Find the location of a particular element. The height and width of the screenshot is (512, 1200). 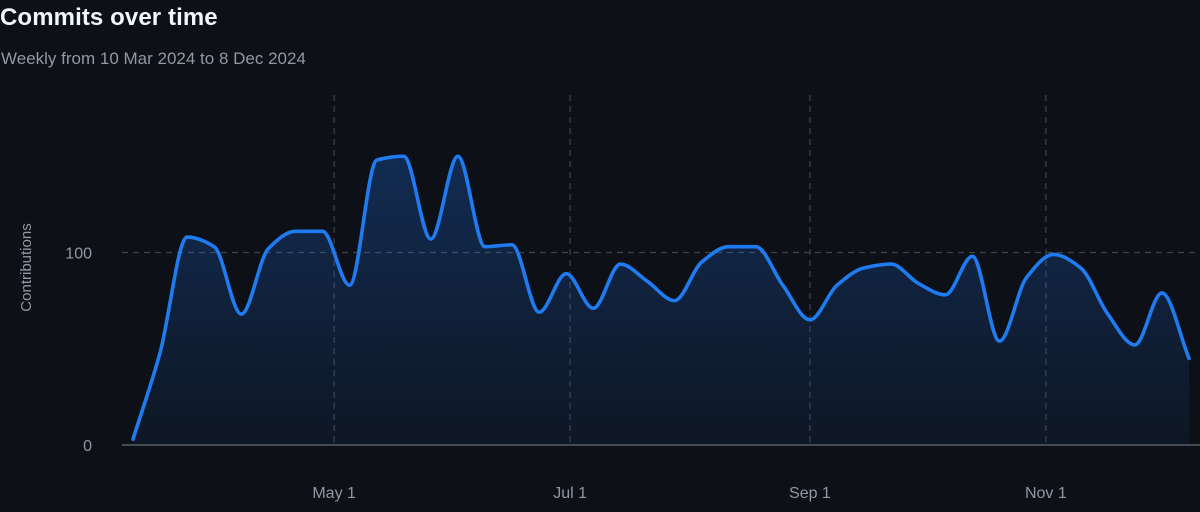

x-tick-label-jul-1: Jul 1 is located at coordinates (570, 493).